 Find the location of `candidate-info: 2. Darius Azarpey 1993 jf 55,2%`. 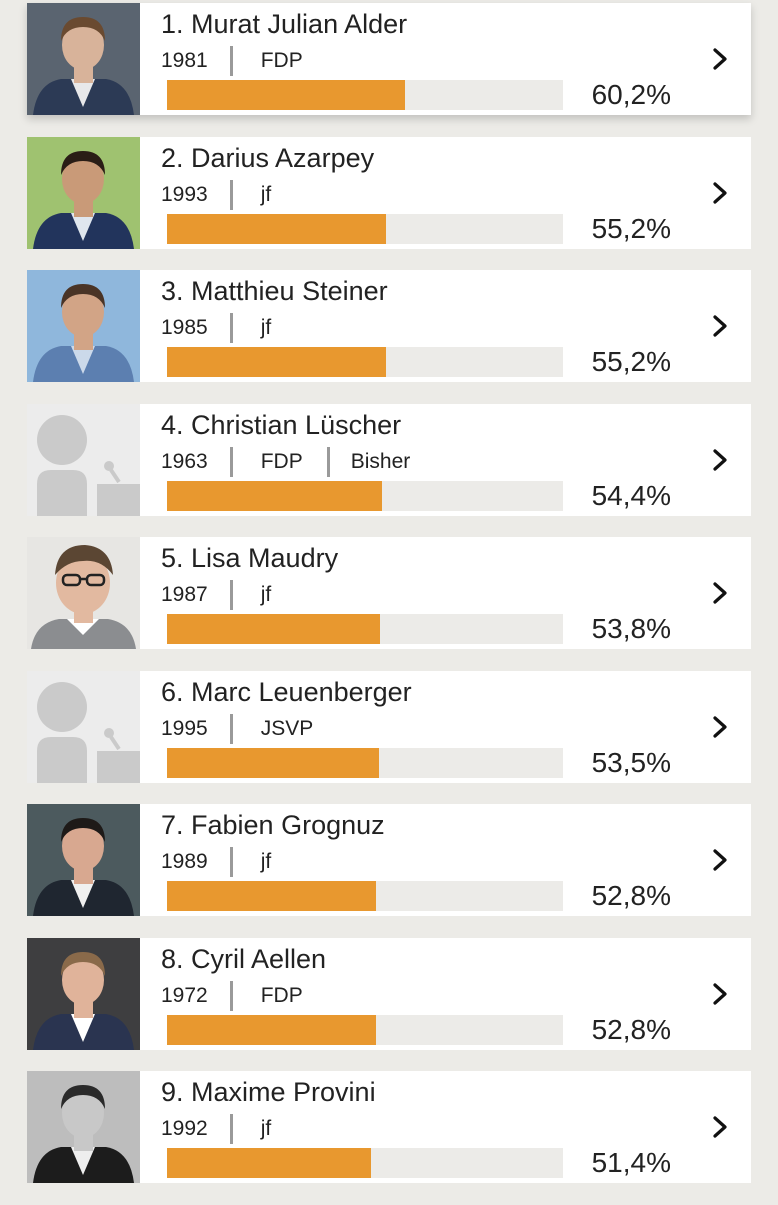

candidate-info: 2. Darius Azarpey 1993 jf 55,2% is located at coordinates (445, 193).